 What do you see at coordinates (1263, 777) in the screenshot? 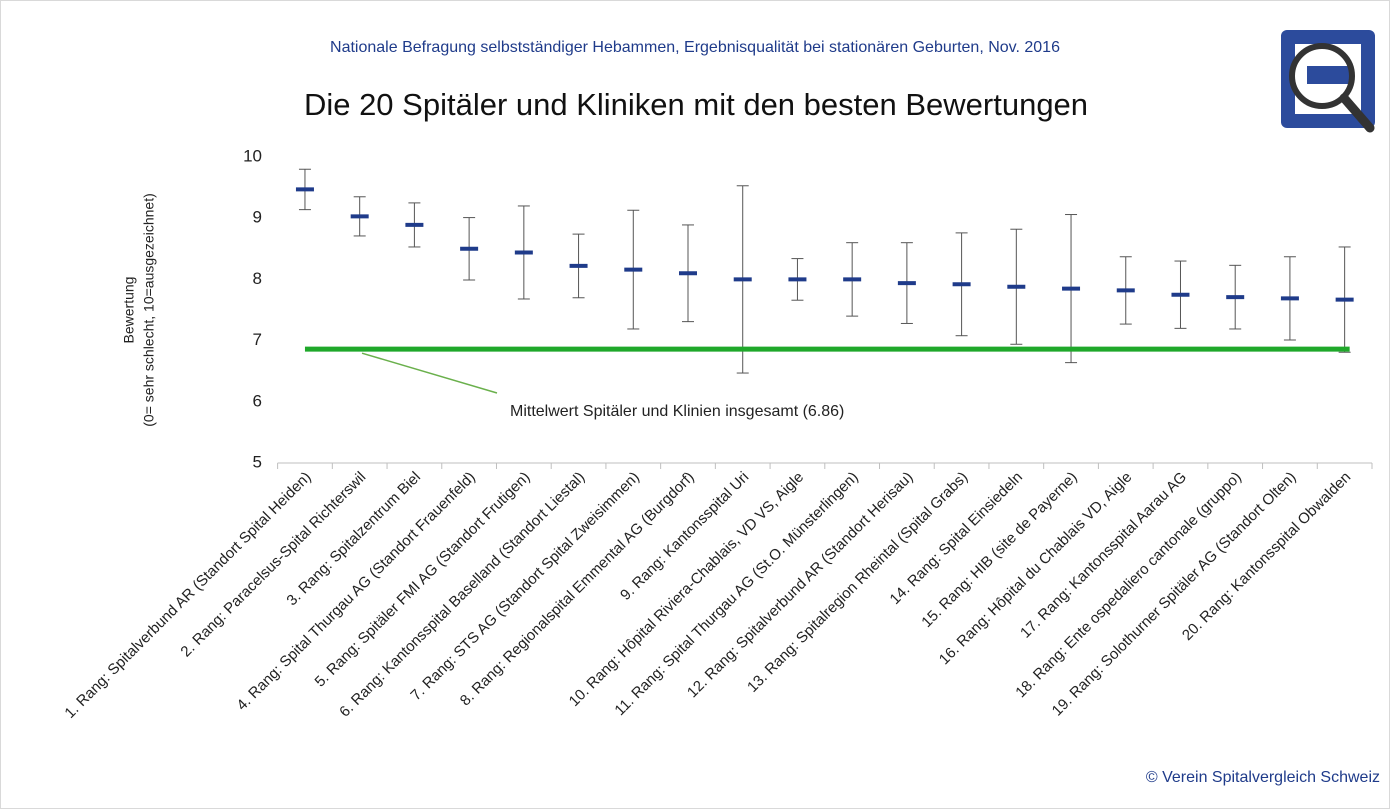
I see `footer: © Verein Spitalvergleich Schweiz` at bounding box center [1263, 777].